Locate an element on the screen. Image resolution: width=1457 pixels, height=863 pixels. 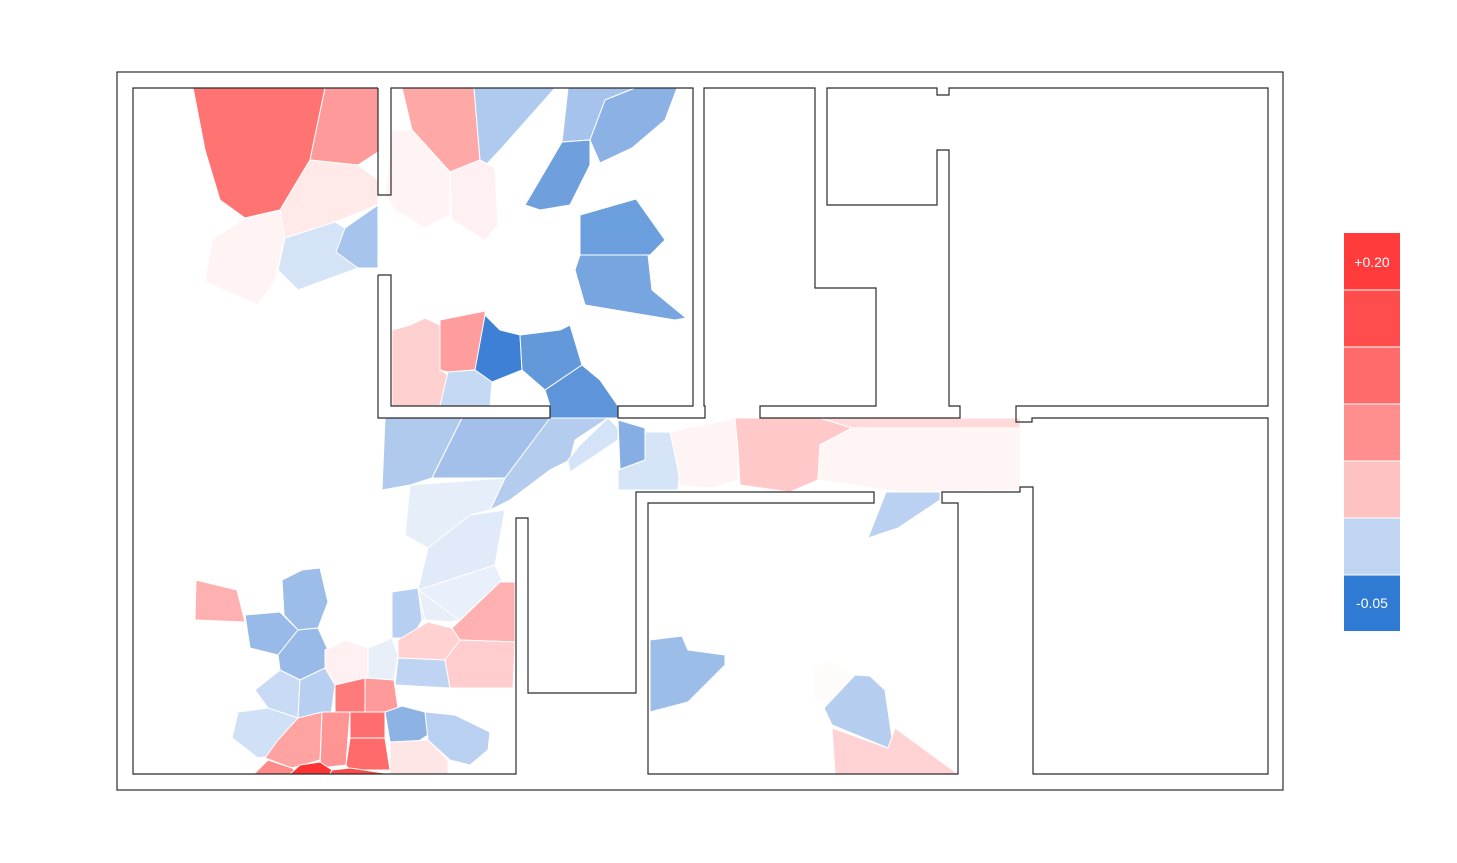
legend-max-label: +0.20 is located at coordinates (1372, 262).